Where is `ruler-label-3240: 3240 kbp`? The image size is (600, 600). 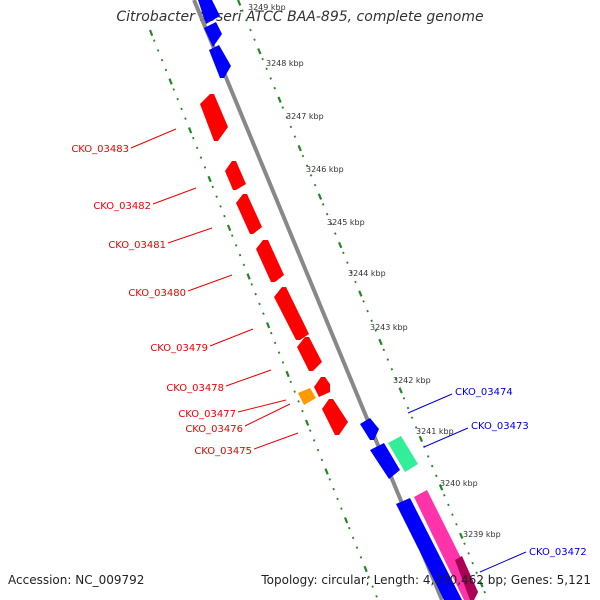 ruler-label-3240: 3240 kbp is located at coordinates (459, 483).